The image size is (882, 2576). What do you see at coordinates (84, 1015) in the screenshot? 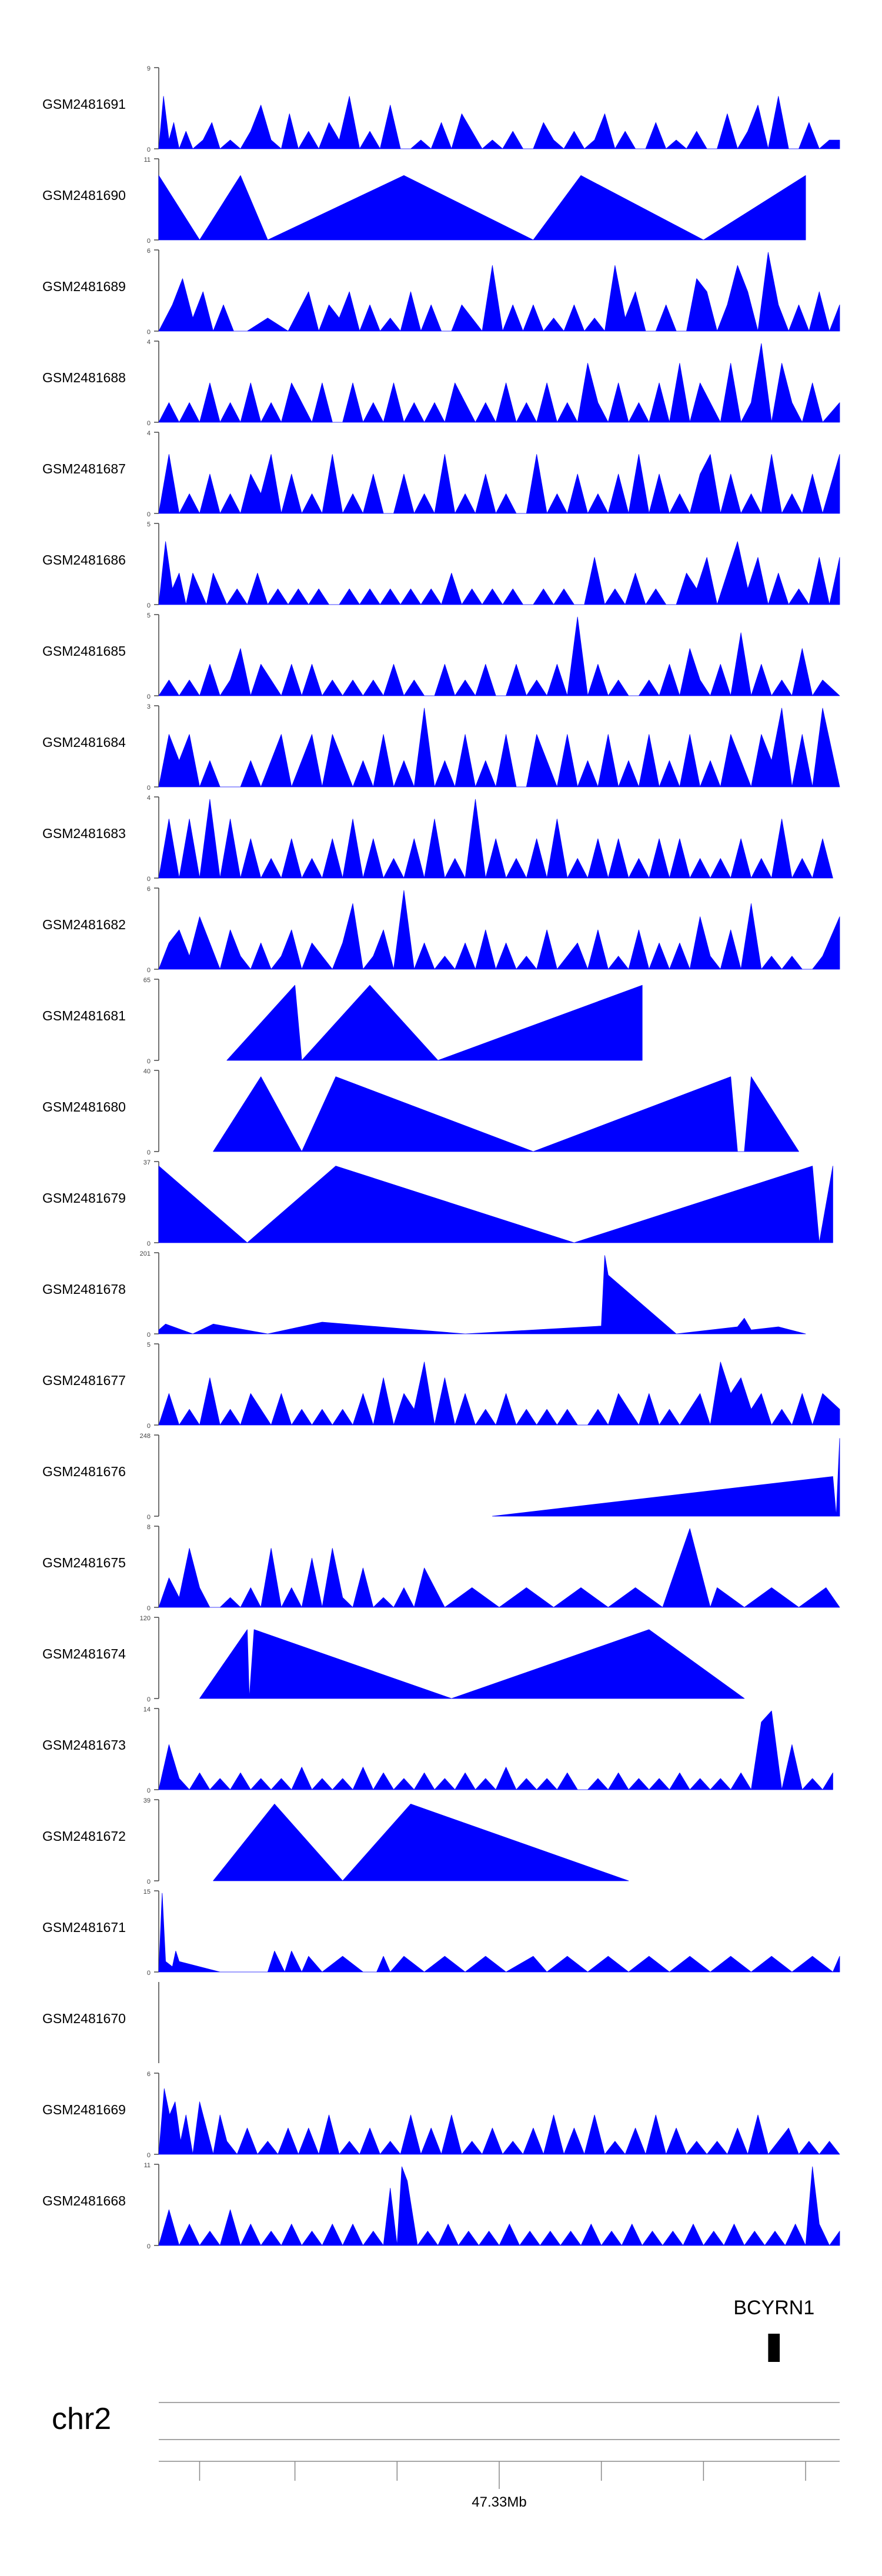
I see `track-label: GSM2481681` at bounding box center [84, 1015].